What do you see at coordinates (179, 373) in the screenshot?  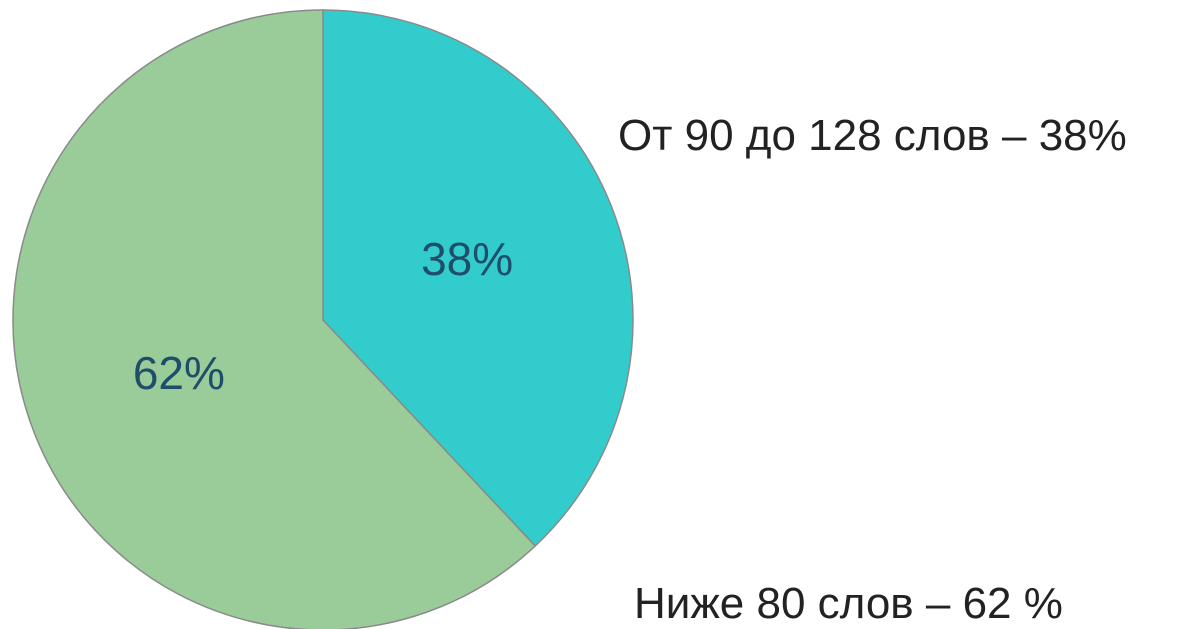 I see `pie-data-label-1: 62%` at bounding box center [179, 373].